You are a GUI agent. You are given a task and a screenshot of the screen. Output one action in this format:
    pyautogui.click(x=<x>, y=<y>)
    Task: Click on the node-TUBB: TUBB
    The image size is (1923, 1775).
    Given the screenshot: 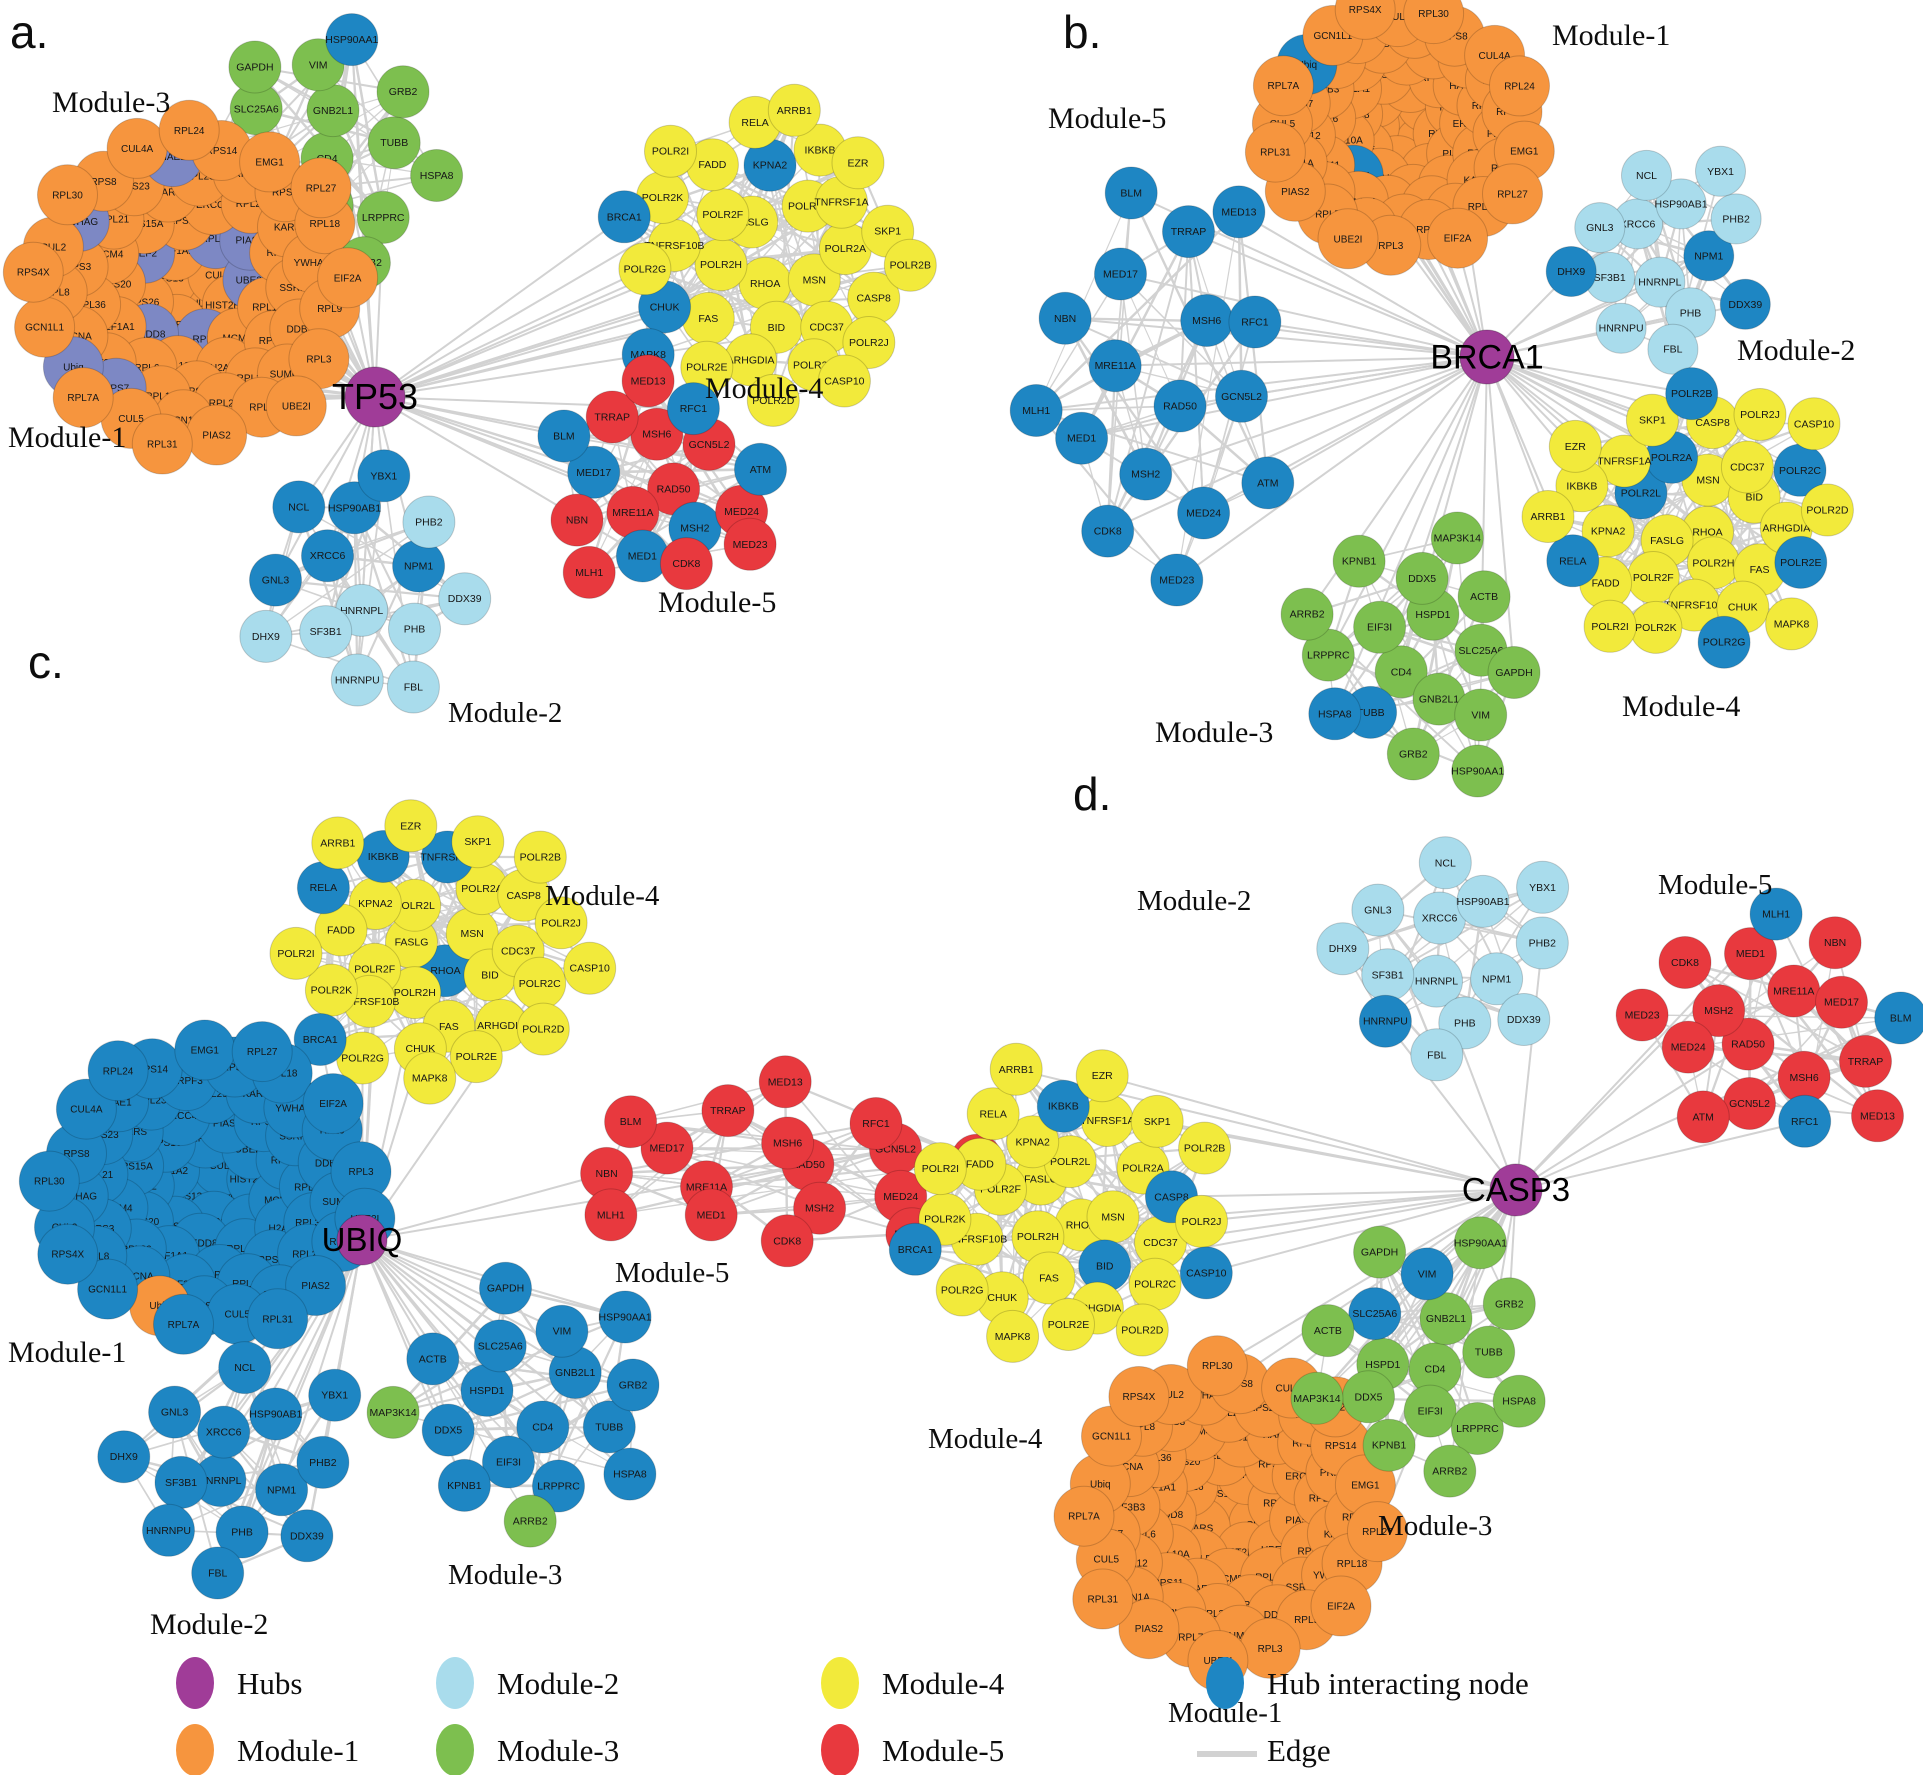 What is the action you would take?
    pyautogui.click(x=1489, y=1352)
    